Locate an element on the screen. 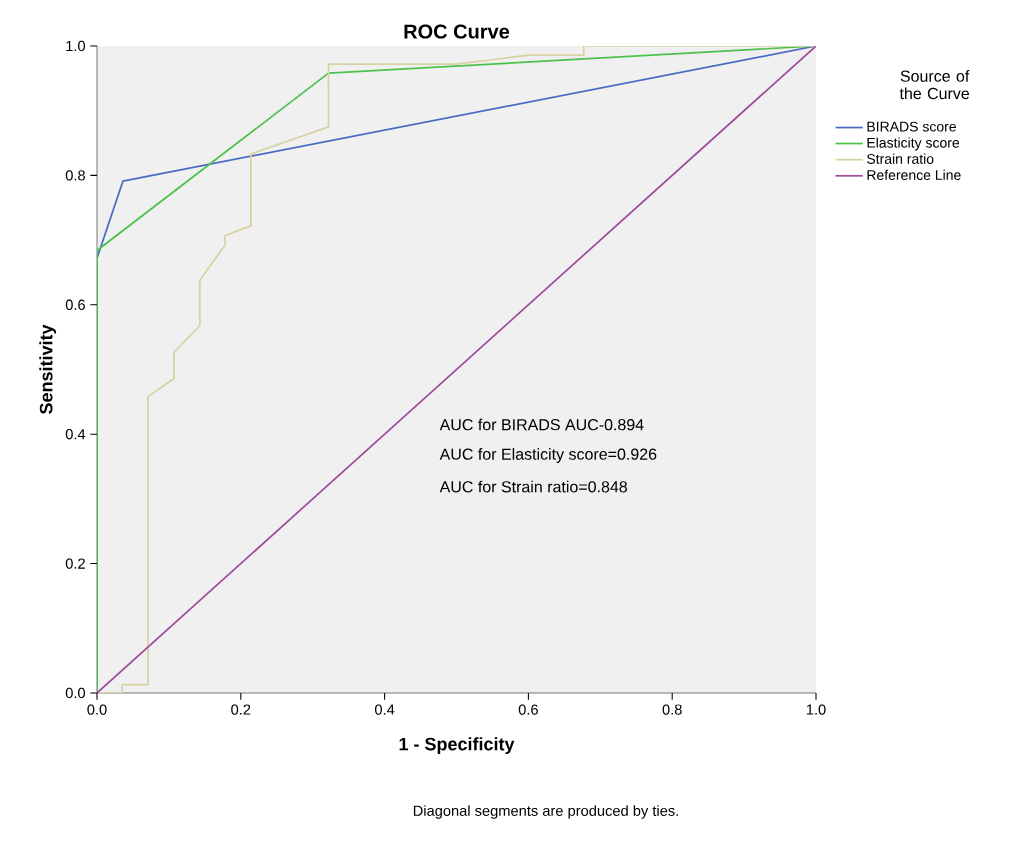 This screenshot has width=1029, height=842. chart-title: ROC Curve is located at coordinates (457, 31).